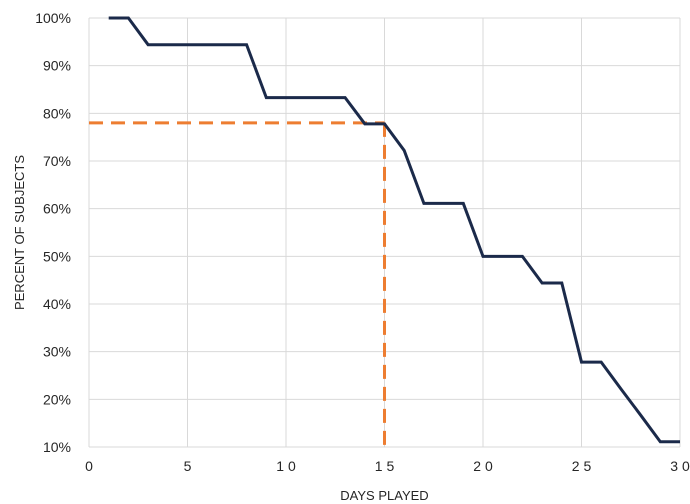  What do you see at coordinates (89, 466) in the screenshot?
I see `x-tick-label: 0` at bounding box center [89, 466].